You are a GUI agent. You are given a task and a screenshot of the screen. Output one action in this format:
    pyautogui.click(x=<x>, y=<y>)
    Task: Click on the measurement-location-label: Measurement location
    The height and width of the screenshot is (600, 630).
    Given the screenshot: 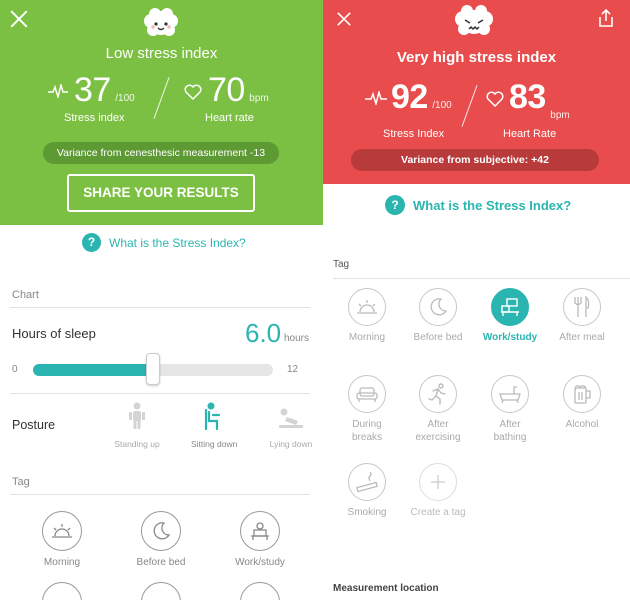 What is the action you would take?
    pyautogui.click(x=386, y=588)
    